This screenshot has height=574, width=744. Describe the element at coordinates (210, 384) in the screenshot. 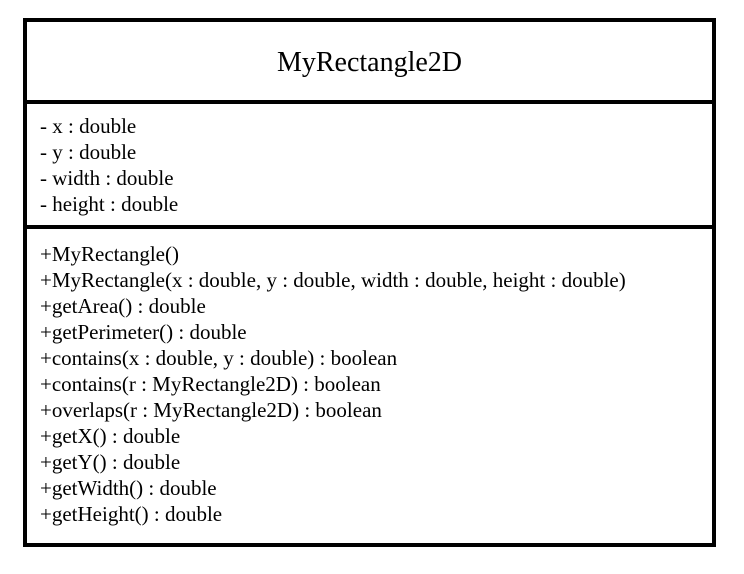

I see `operation-contains-rectangle: +contains(r : MyRectangle2D) : boolean` at that location.